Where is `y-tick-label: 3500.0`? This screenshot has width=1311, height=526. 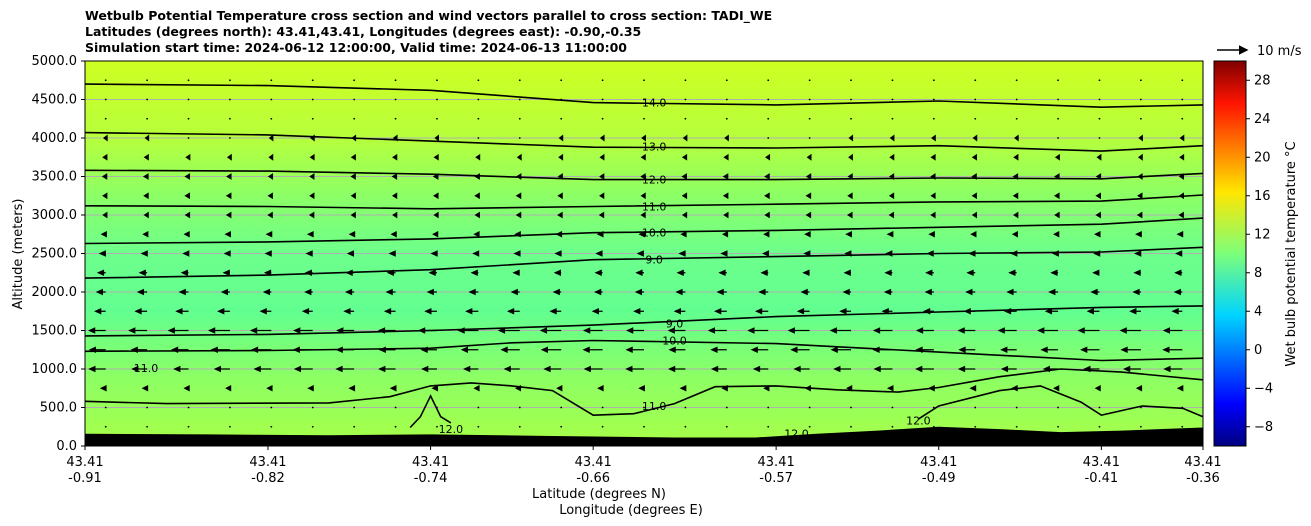
y-tick-label: 3500.0 is located at coordinates (55, 177).